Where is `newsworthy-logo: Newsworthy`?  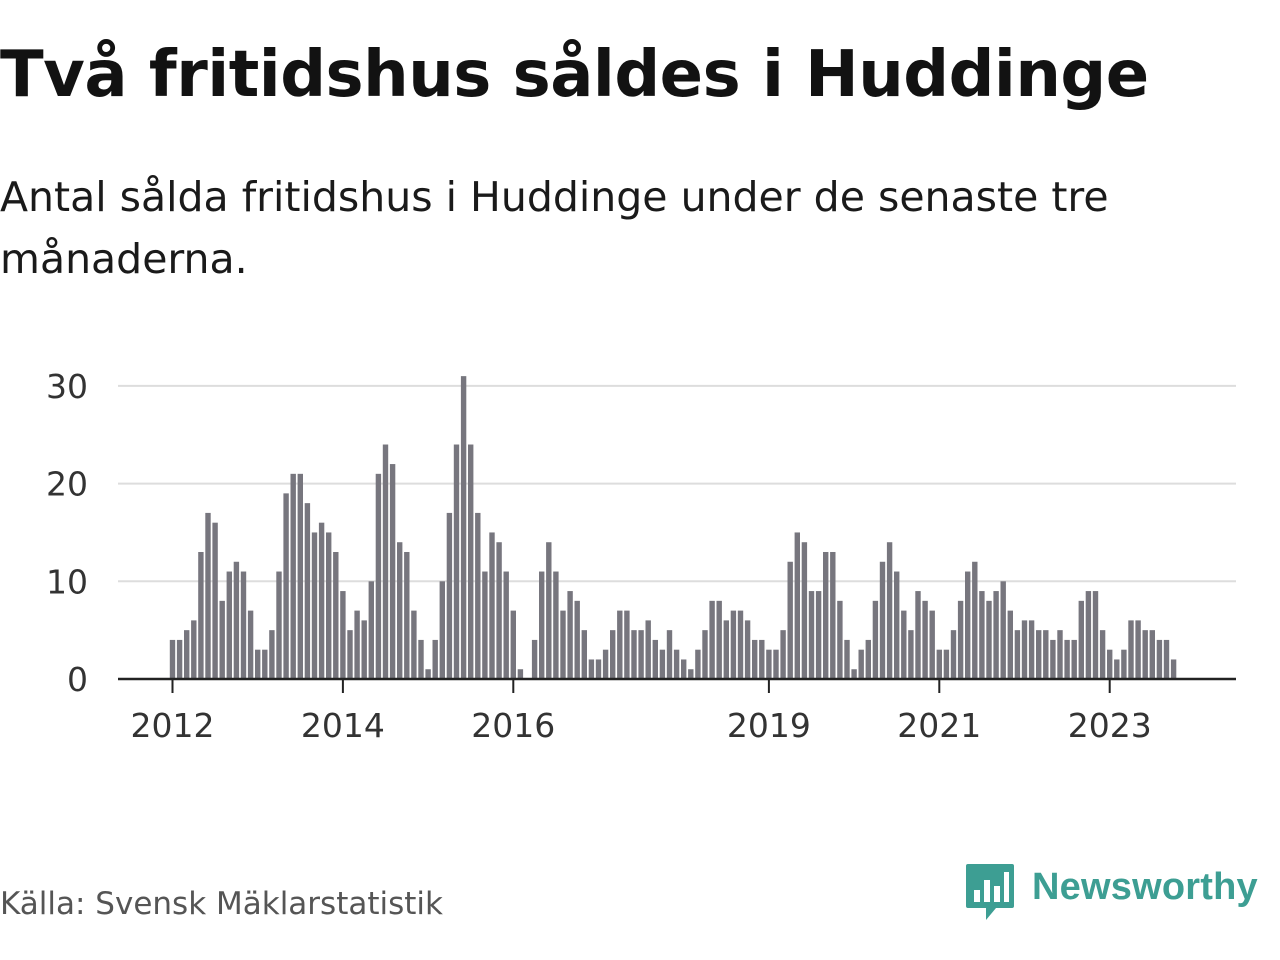
newsworthy-logo: Newsworthy is located at coordinates (1111, 893).